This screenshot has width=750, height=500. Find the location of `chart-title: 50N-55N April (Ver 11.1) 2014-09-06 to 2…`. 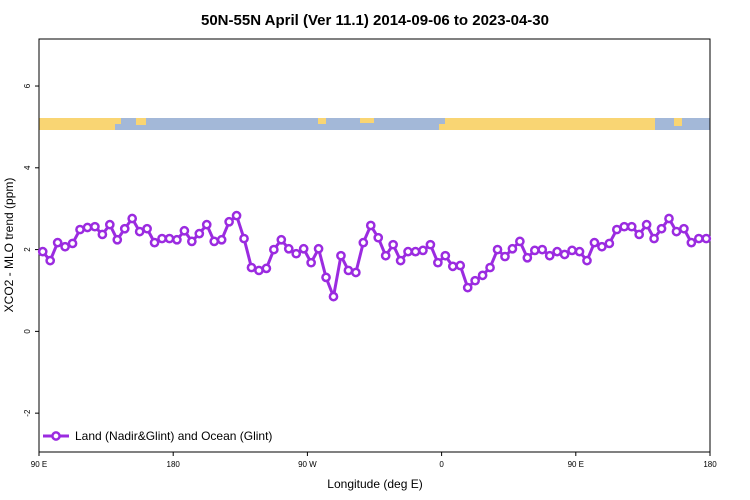

chart-title: 50N-55N April (Ver 11.1) 2014-09-06 to 2… is located at coordinates (375, 20).